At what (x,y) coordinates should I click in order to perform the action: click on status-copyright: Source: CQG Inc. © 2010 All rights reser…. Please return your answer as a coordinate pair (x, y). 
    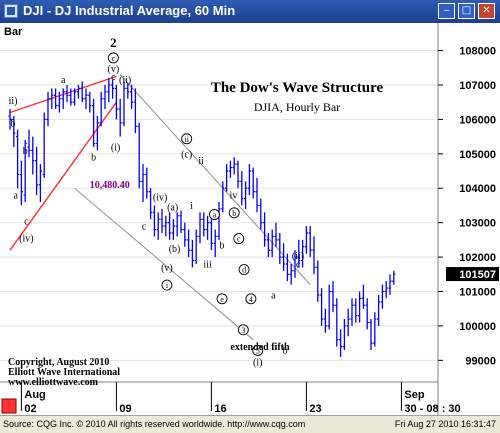
    Looking at the image, I should click on (154, 424).